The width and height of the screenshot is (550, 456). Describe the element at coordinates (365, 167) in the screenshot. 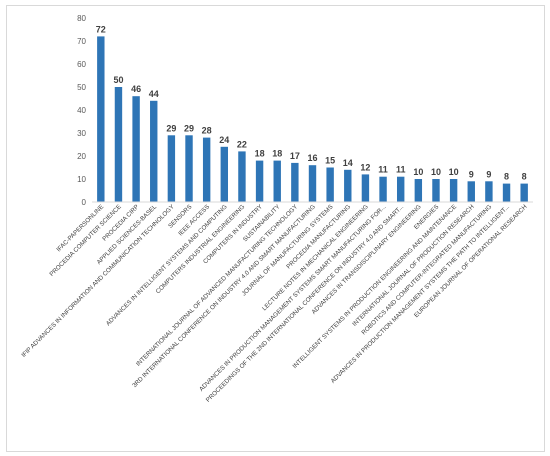

I see `data-label: 12` at that location.